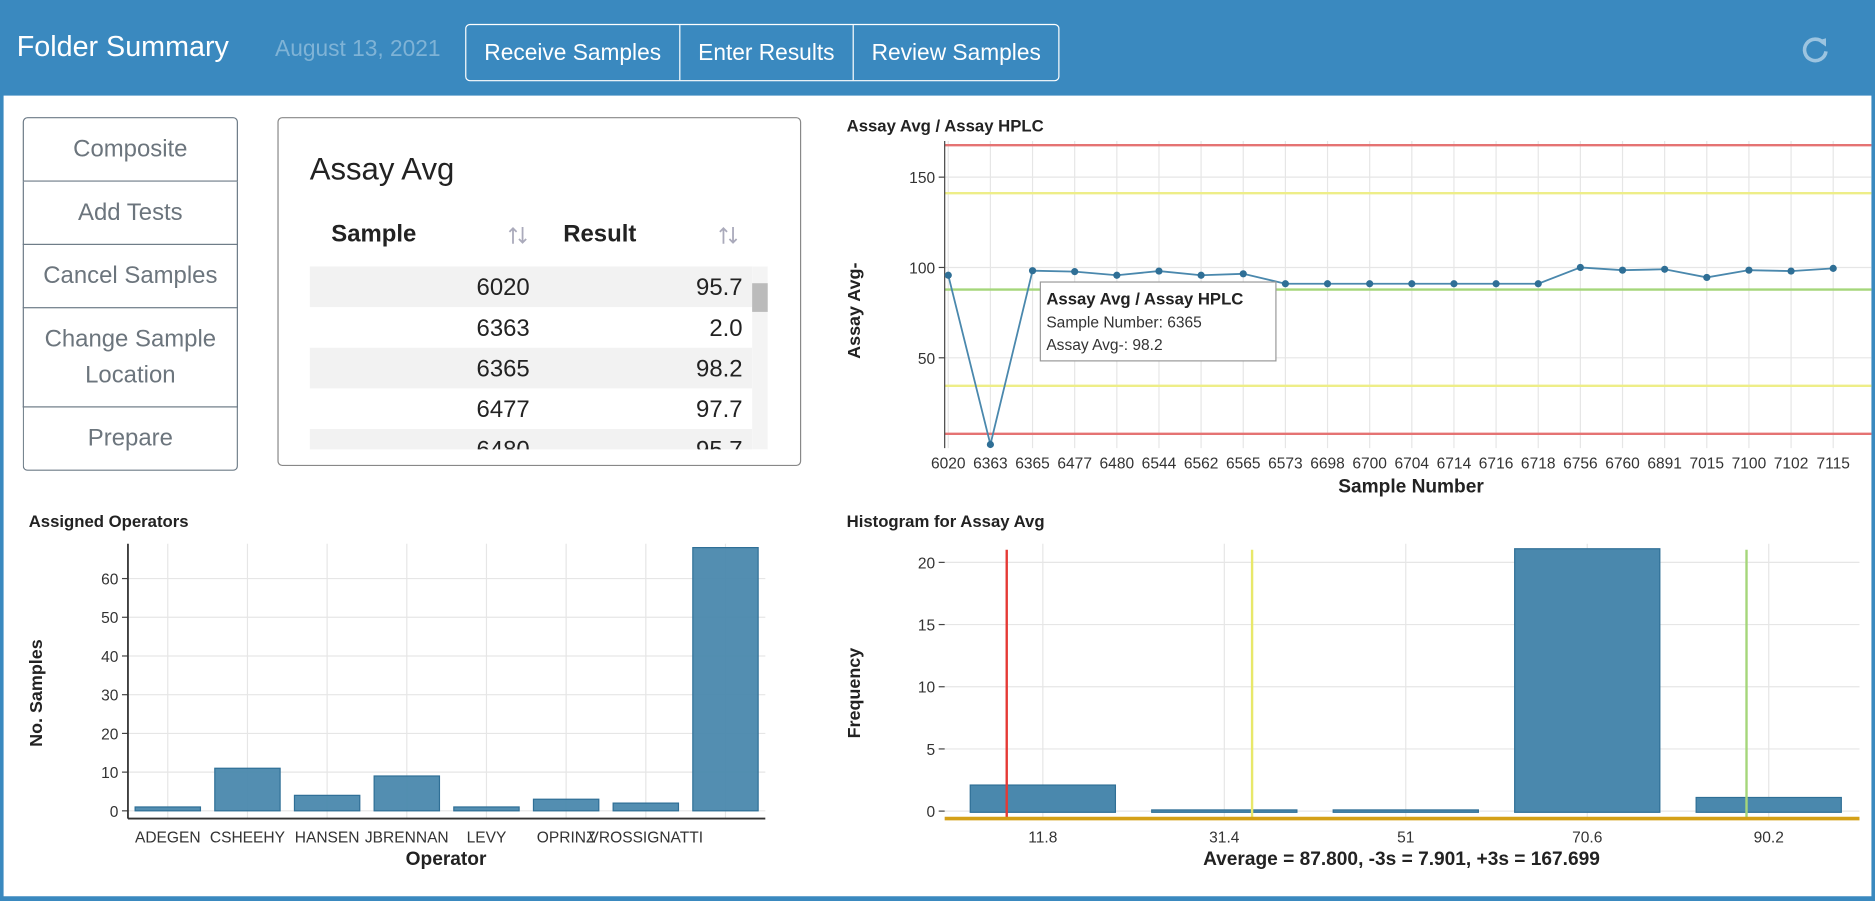 The image size is (1875, 901). I want to click on x-axis-label: Sample Number, so click(1411, 486).